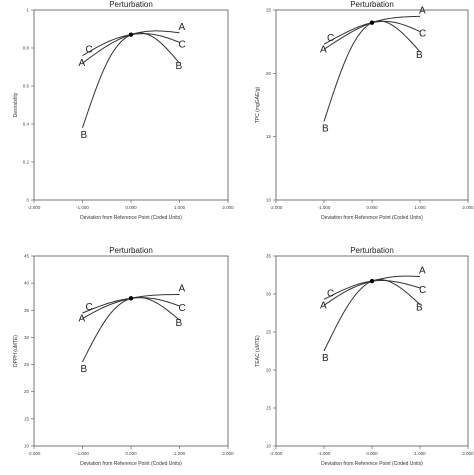 The width and height of the screenshot is (474, 475). Describe the element at coordinates (27, 200) in the screenshot. I see `y-tick-label: 0` at that location.